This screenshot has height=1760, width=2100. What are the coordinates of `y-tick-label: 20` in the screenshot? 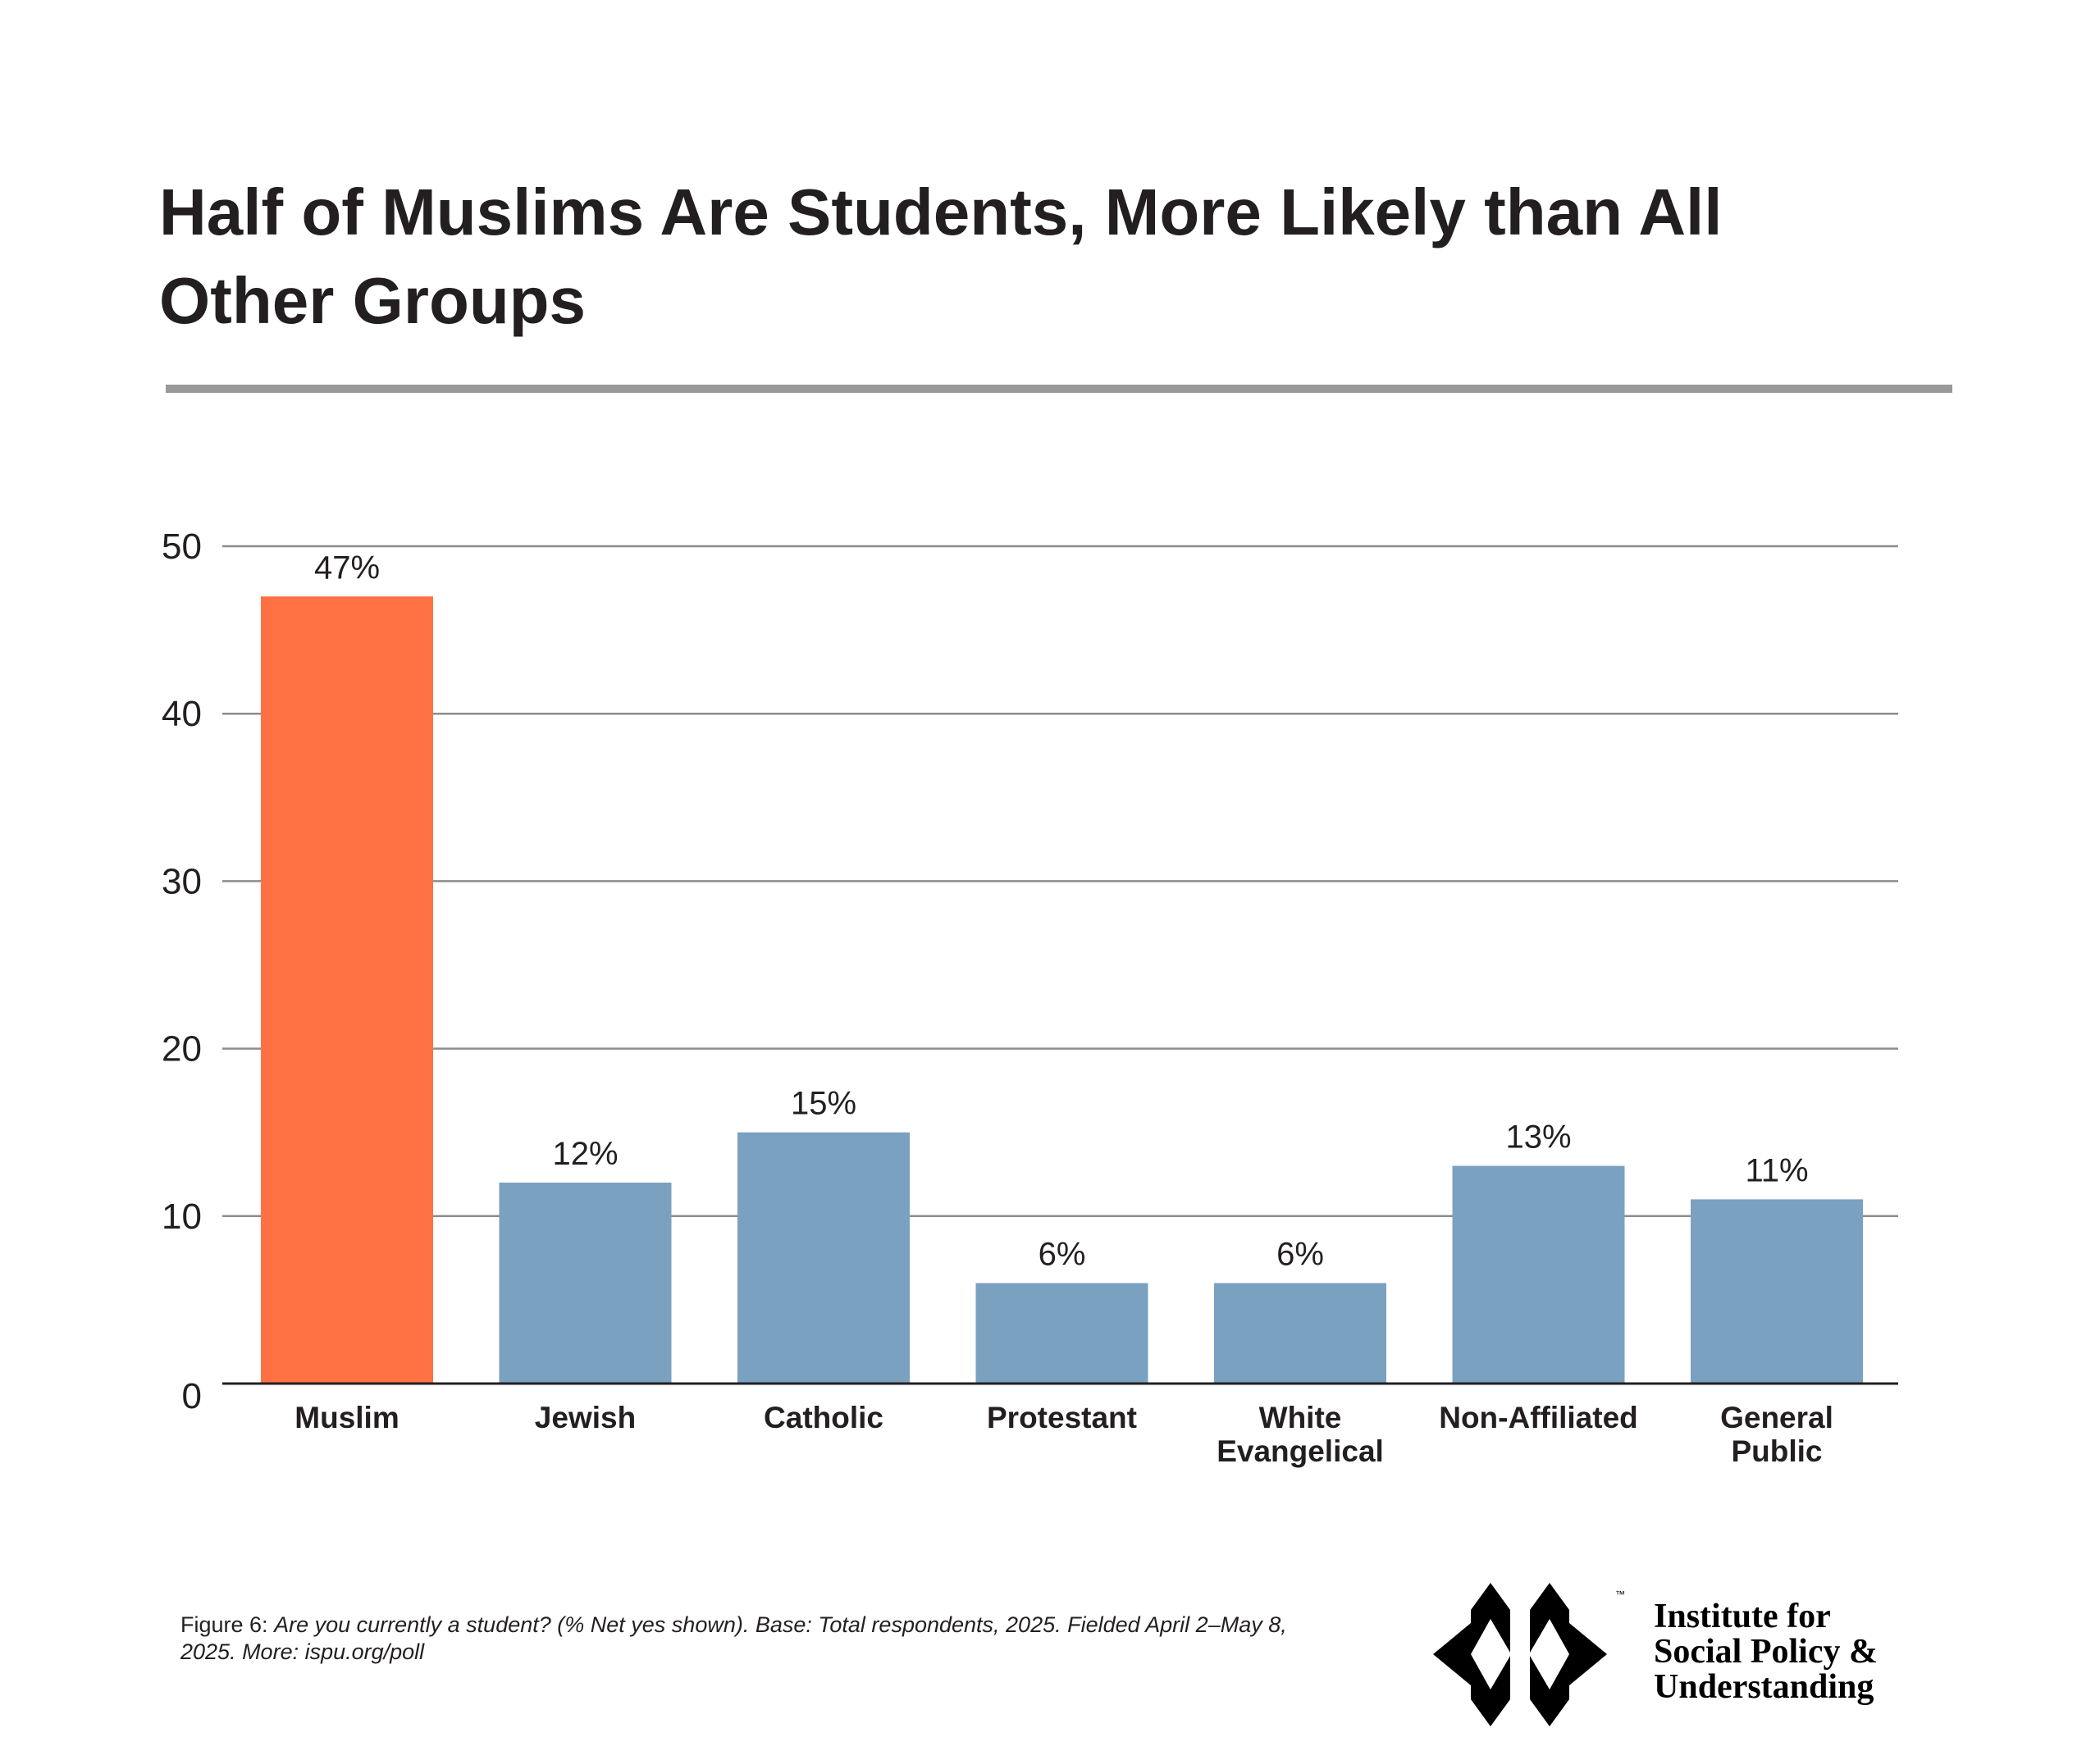 It's located at (182, 1049).